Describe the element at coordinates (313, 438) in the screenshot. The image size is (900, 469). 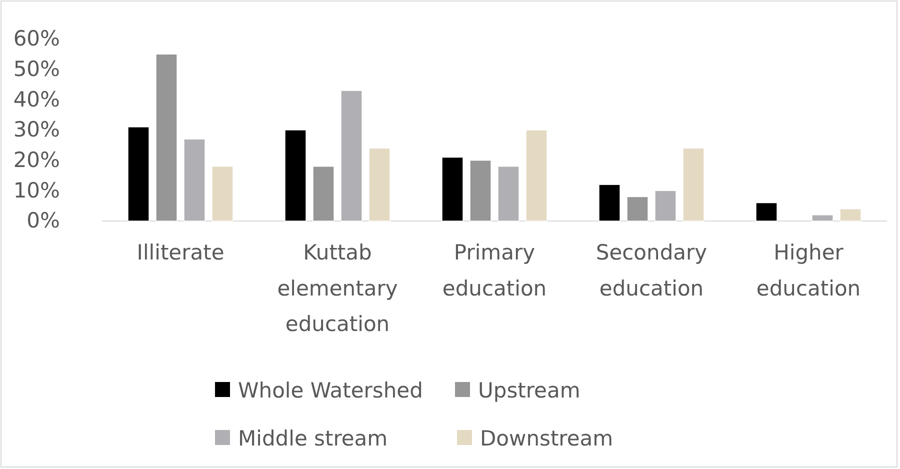
I see `legend-label: Middle stream` at that location.